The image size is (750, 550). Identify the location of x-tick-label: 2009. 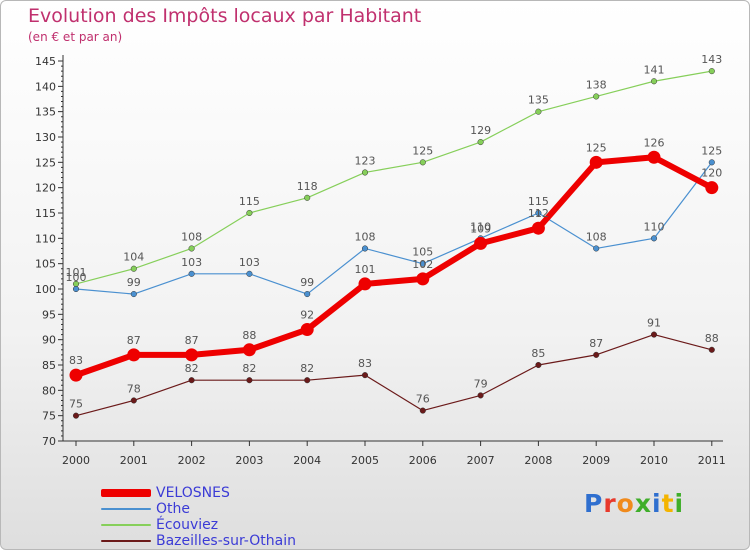
(596, 460).